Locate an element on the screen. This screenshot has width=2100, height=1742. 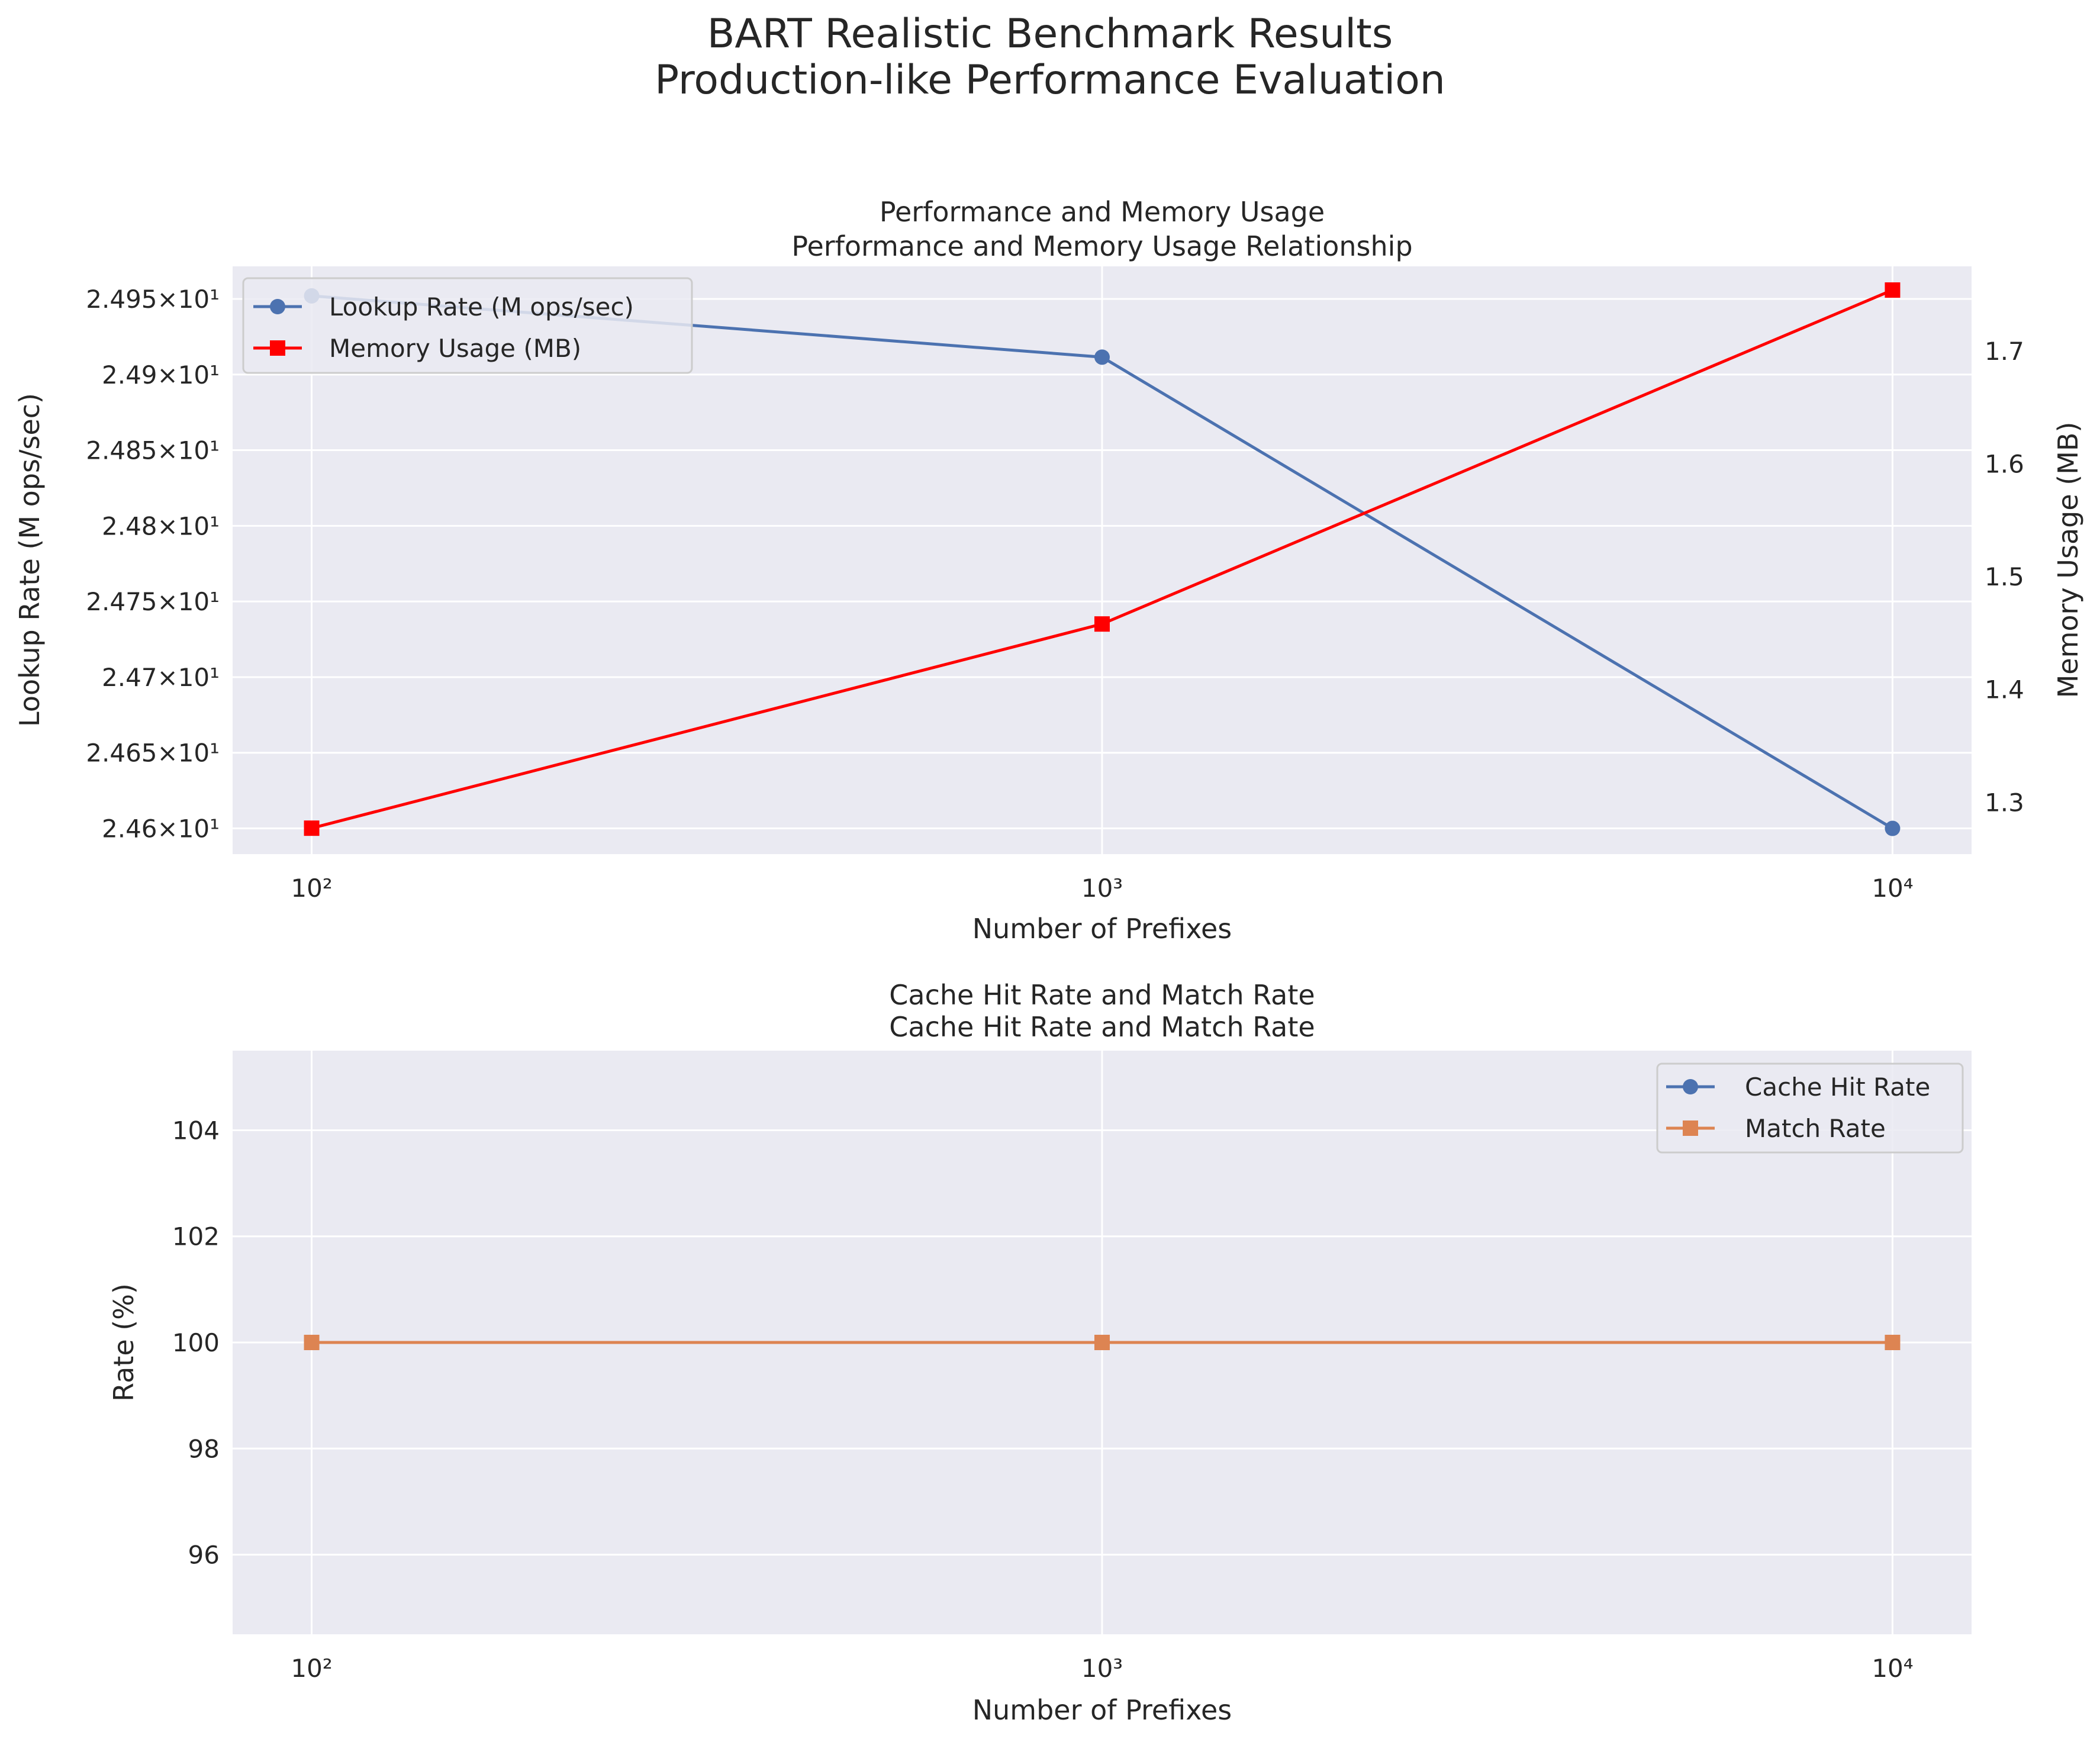
chart1-x-tick-label: 10³ is located at coordinates (1102, 888).